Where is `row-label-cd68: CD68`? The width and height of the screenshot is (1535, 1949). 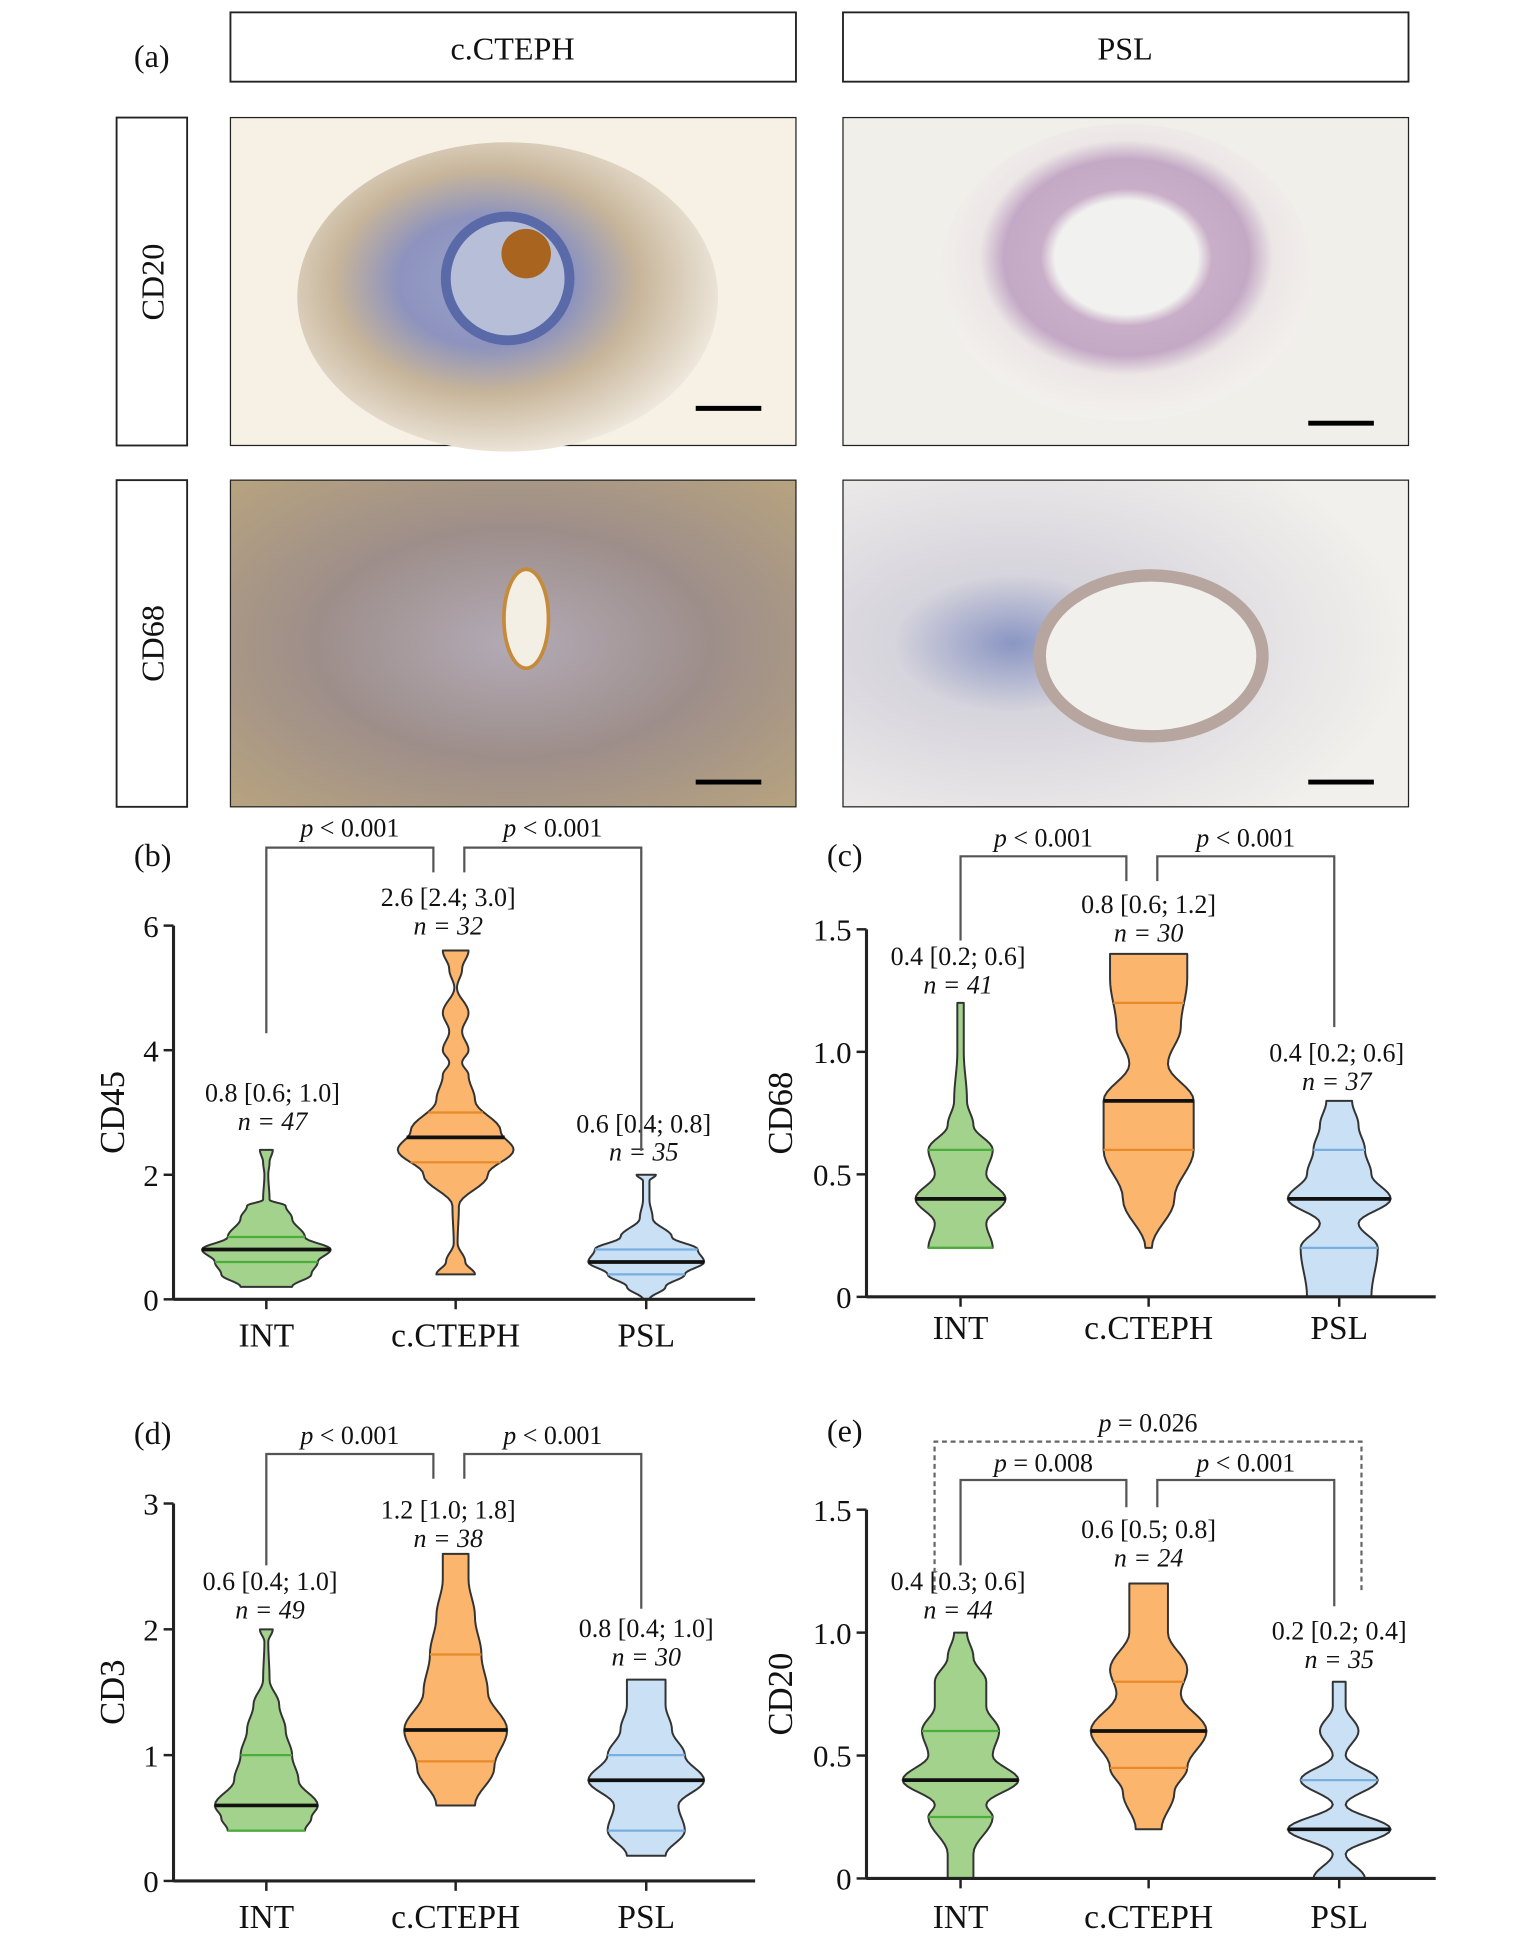 row-label-cd68: CD68 is located at coordinates (152, 643).